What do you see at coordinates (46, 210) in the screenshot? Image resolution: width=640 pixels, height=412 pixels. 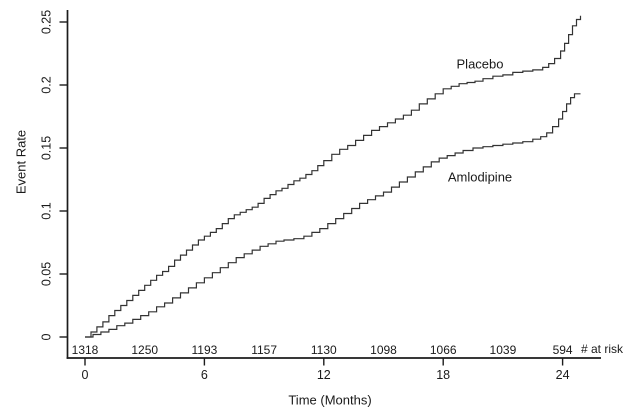 I see `y-tick-label: 0.1` at bounding box center [46, 210].